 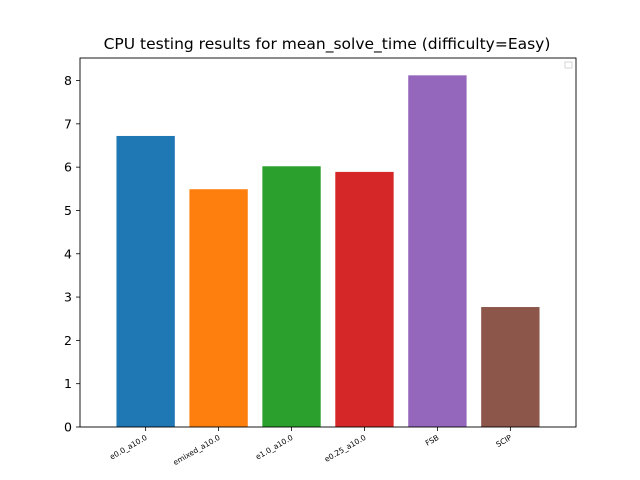 What do you see at coordinates (145, 281) in the screenshot?
I see `bar-e0.0_a10.0` at bounding box center [145, 281].